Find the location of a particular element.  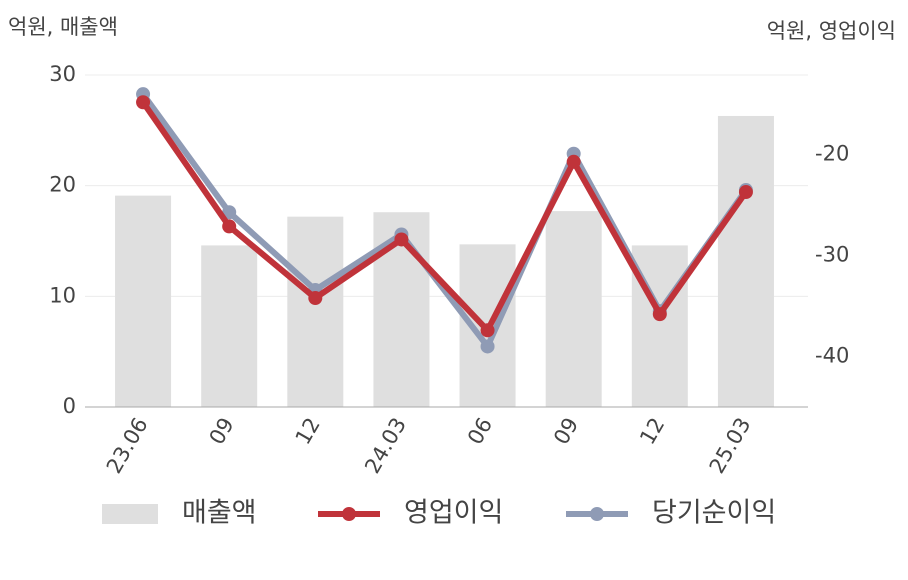

legend-label: 영업이익 is located at coordinates (453, 513).